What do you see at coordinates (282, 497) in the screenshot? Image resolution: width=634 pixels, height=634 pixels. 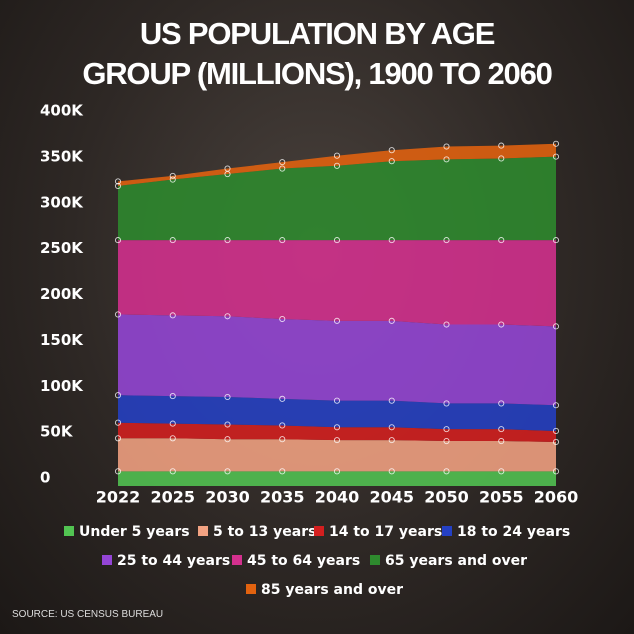 I see `x-tick-label: 2035` at bounding box center [282, 497].